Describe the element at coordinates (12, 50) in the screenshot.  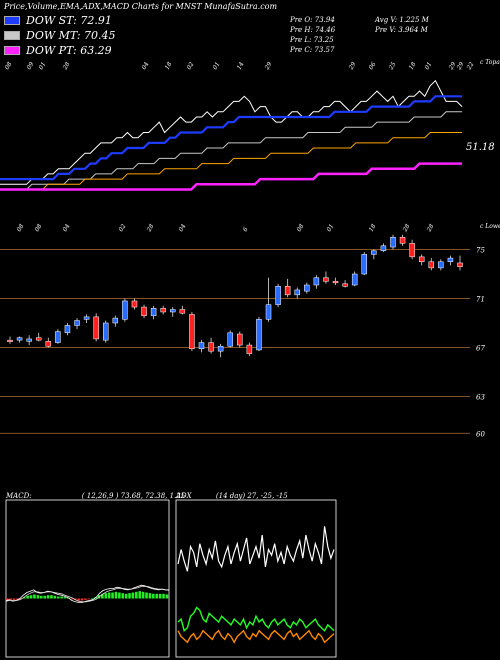
I see `legend-swatch-pt` at that location.